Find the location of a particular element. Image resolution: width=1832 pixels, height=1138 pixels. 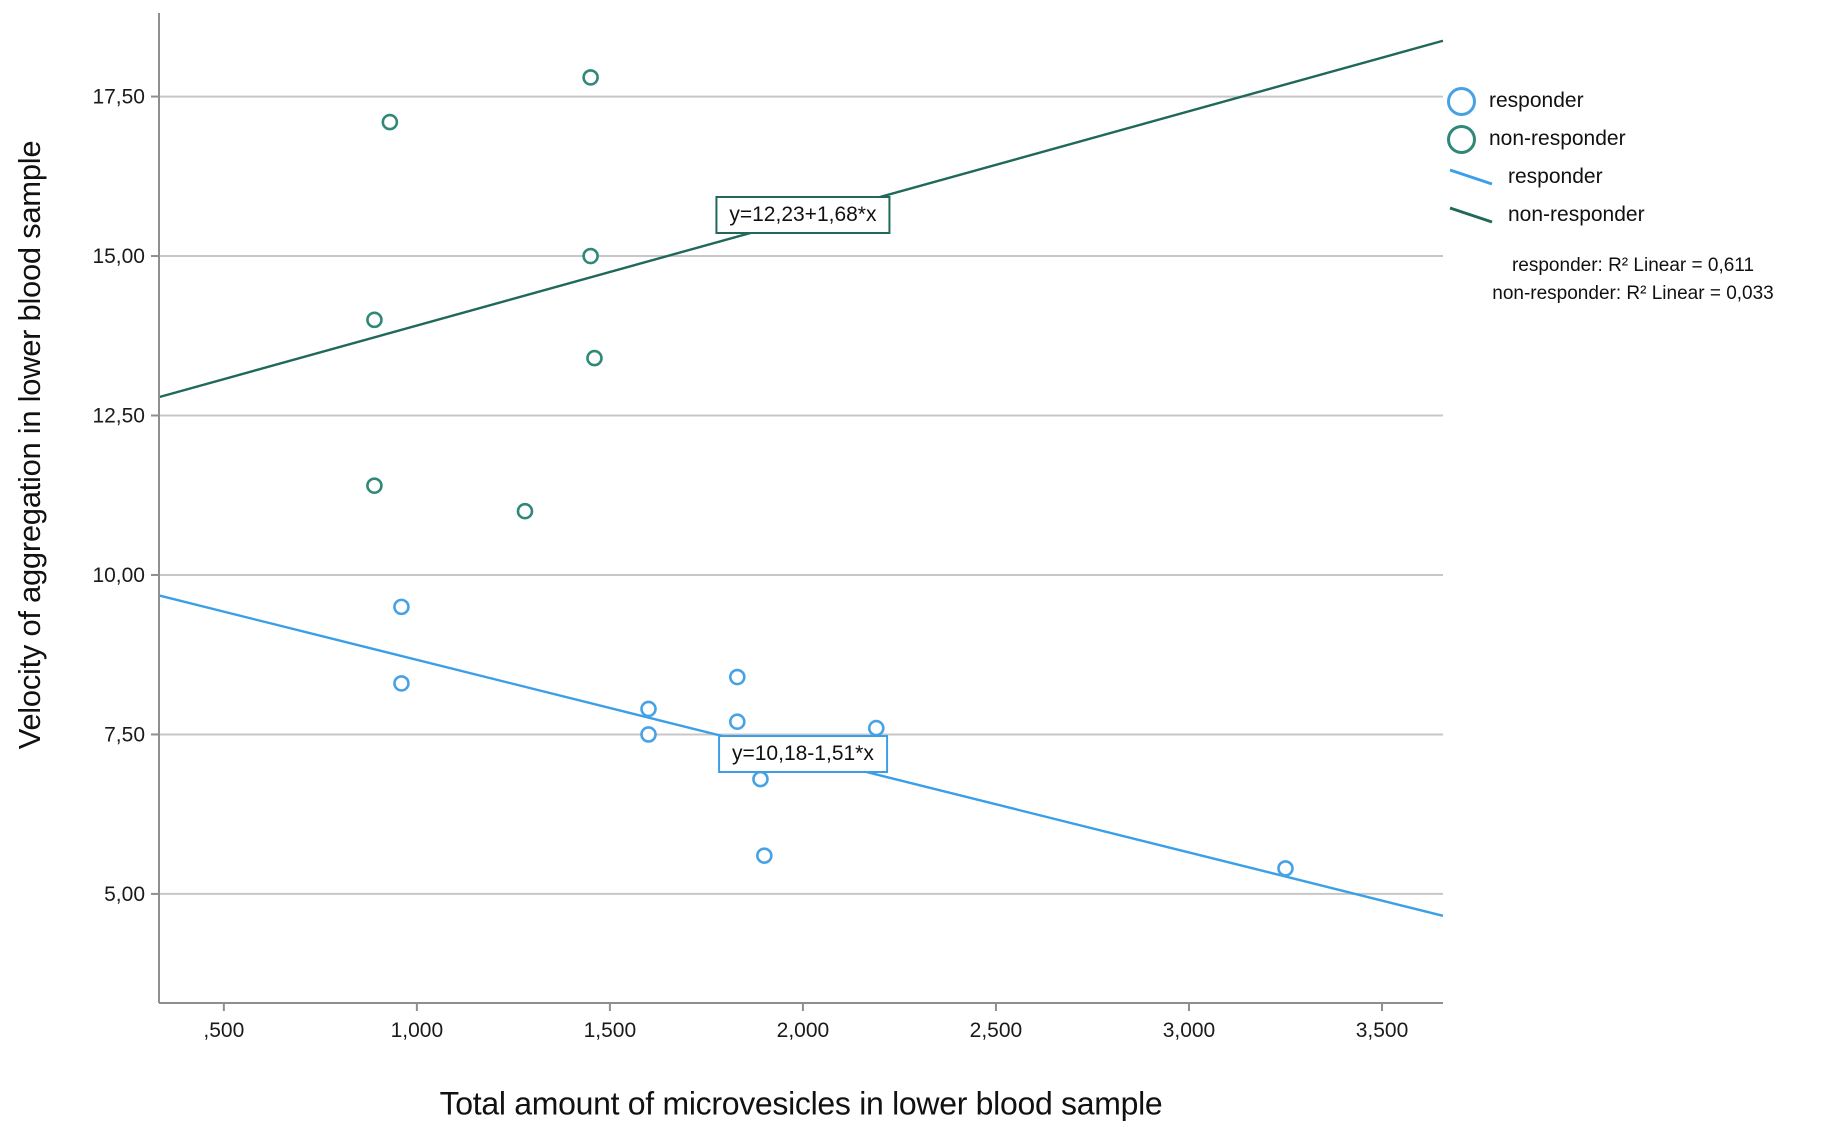

y-tick-label: 5,00 is located at coordinates (124, 894).